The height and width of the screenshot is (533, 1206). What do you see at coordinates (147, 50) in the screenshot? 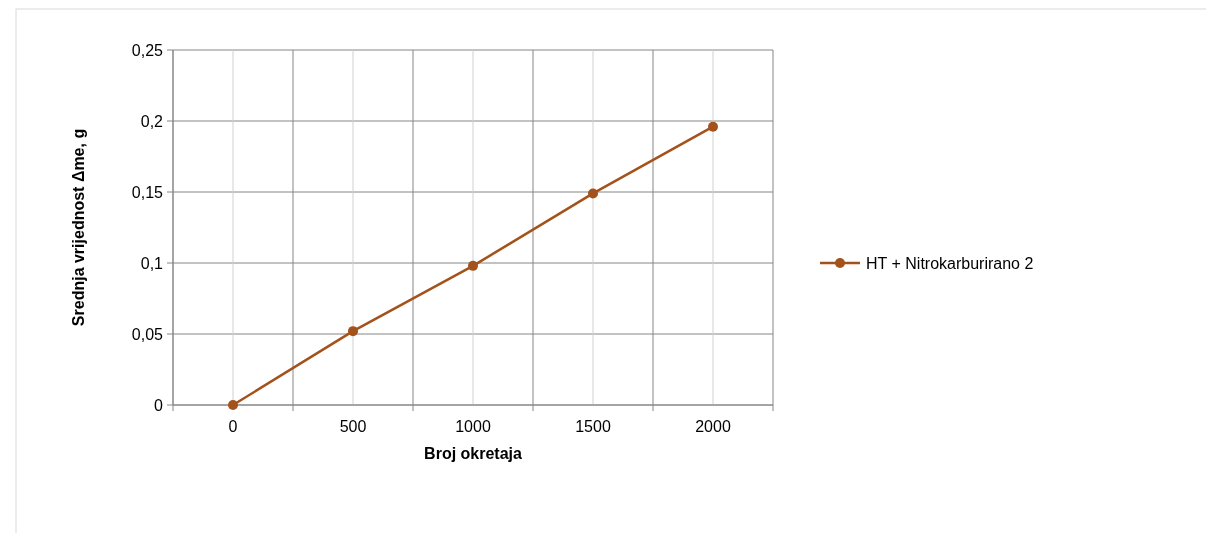
I see `y-tick-label: 0,25` at bounding box center [147, 50].